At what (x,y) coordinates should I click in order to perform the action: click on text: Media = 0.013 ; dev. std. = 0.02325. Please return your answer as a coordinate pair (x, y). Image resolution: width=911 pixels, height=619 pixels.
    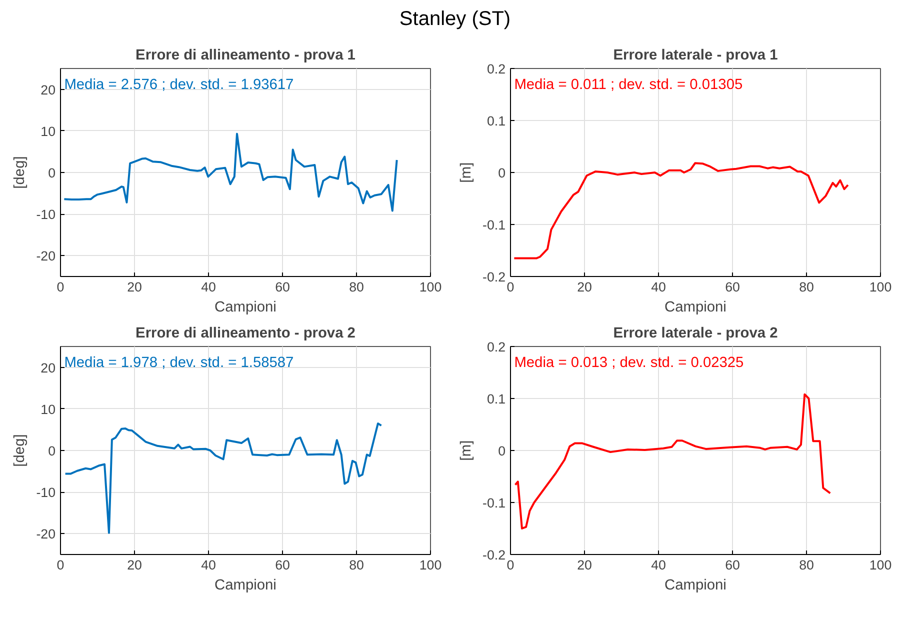
    Looking at the image, I should click on (629, 363).